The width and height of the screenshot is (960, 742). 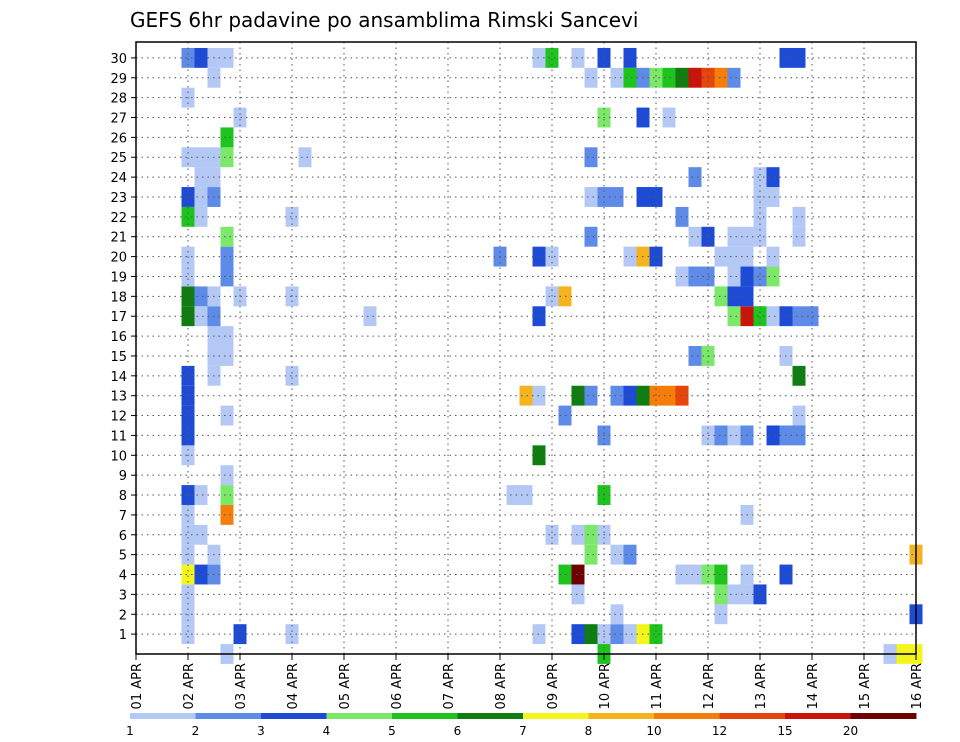 I want to click on legend-label: 5, so click(x=392, y=731).